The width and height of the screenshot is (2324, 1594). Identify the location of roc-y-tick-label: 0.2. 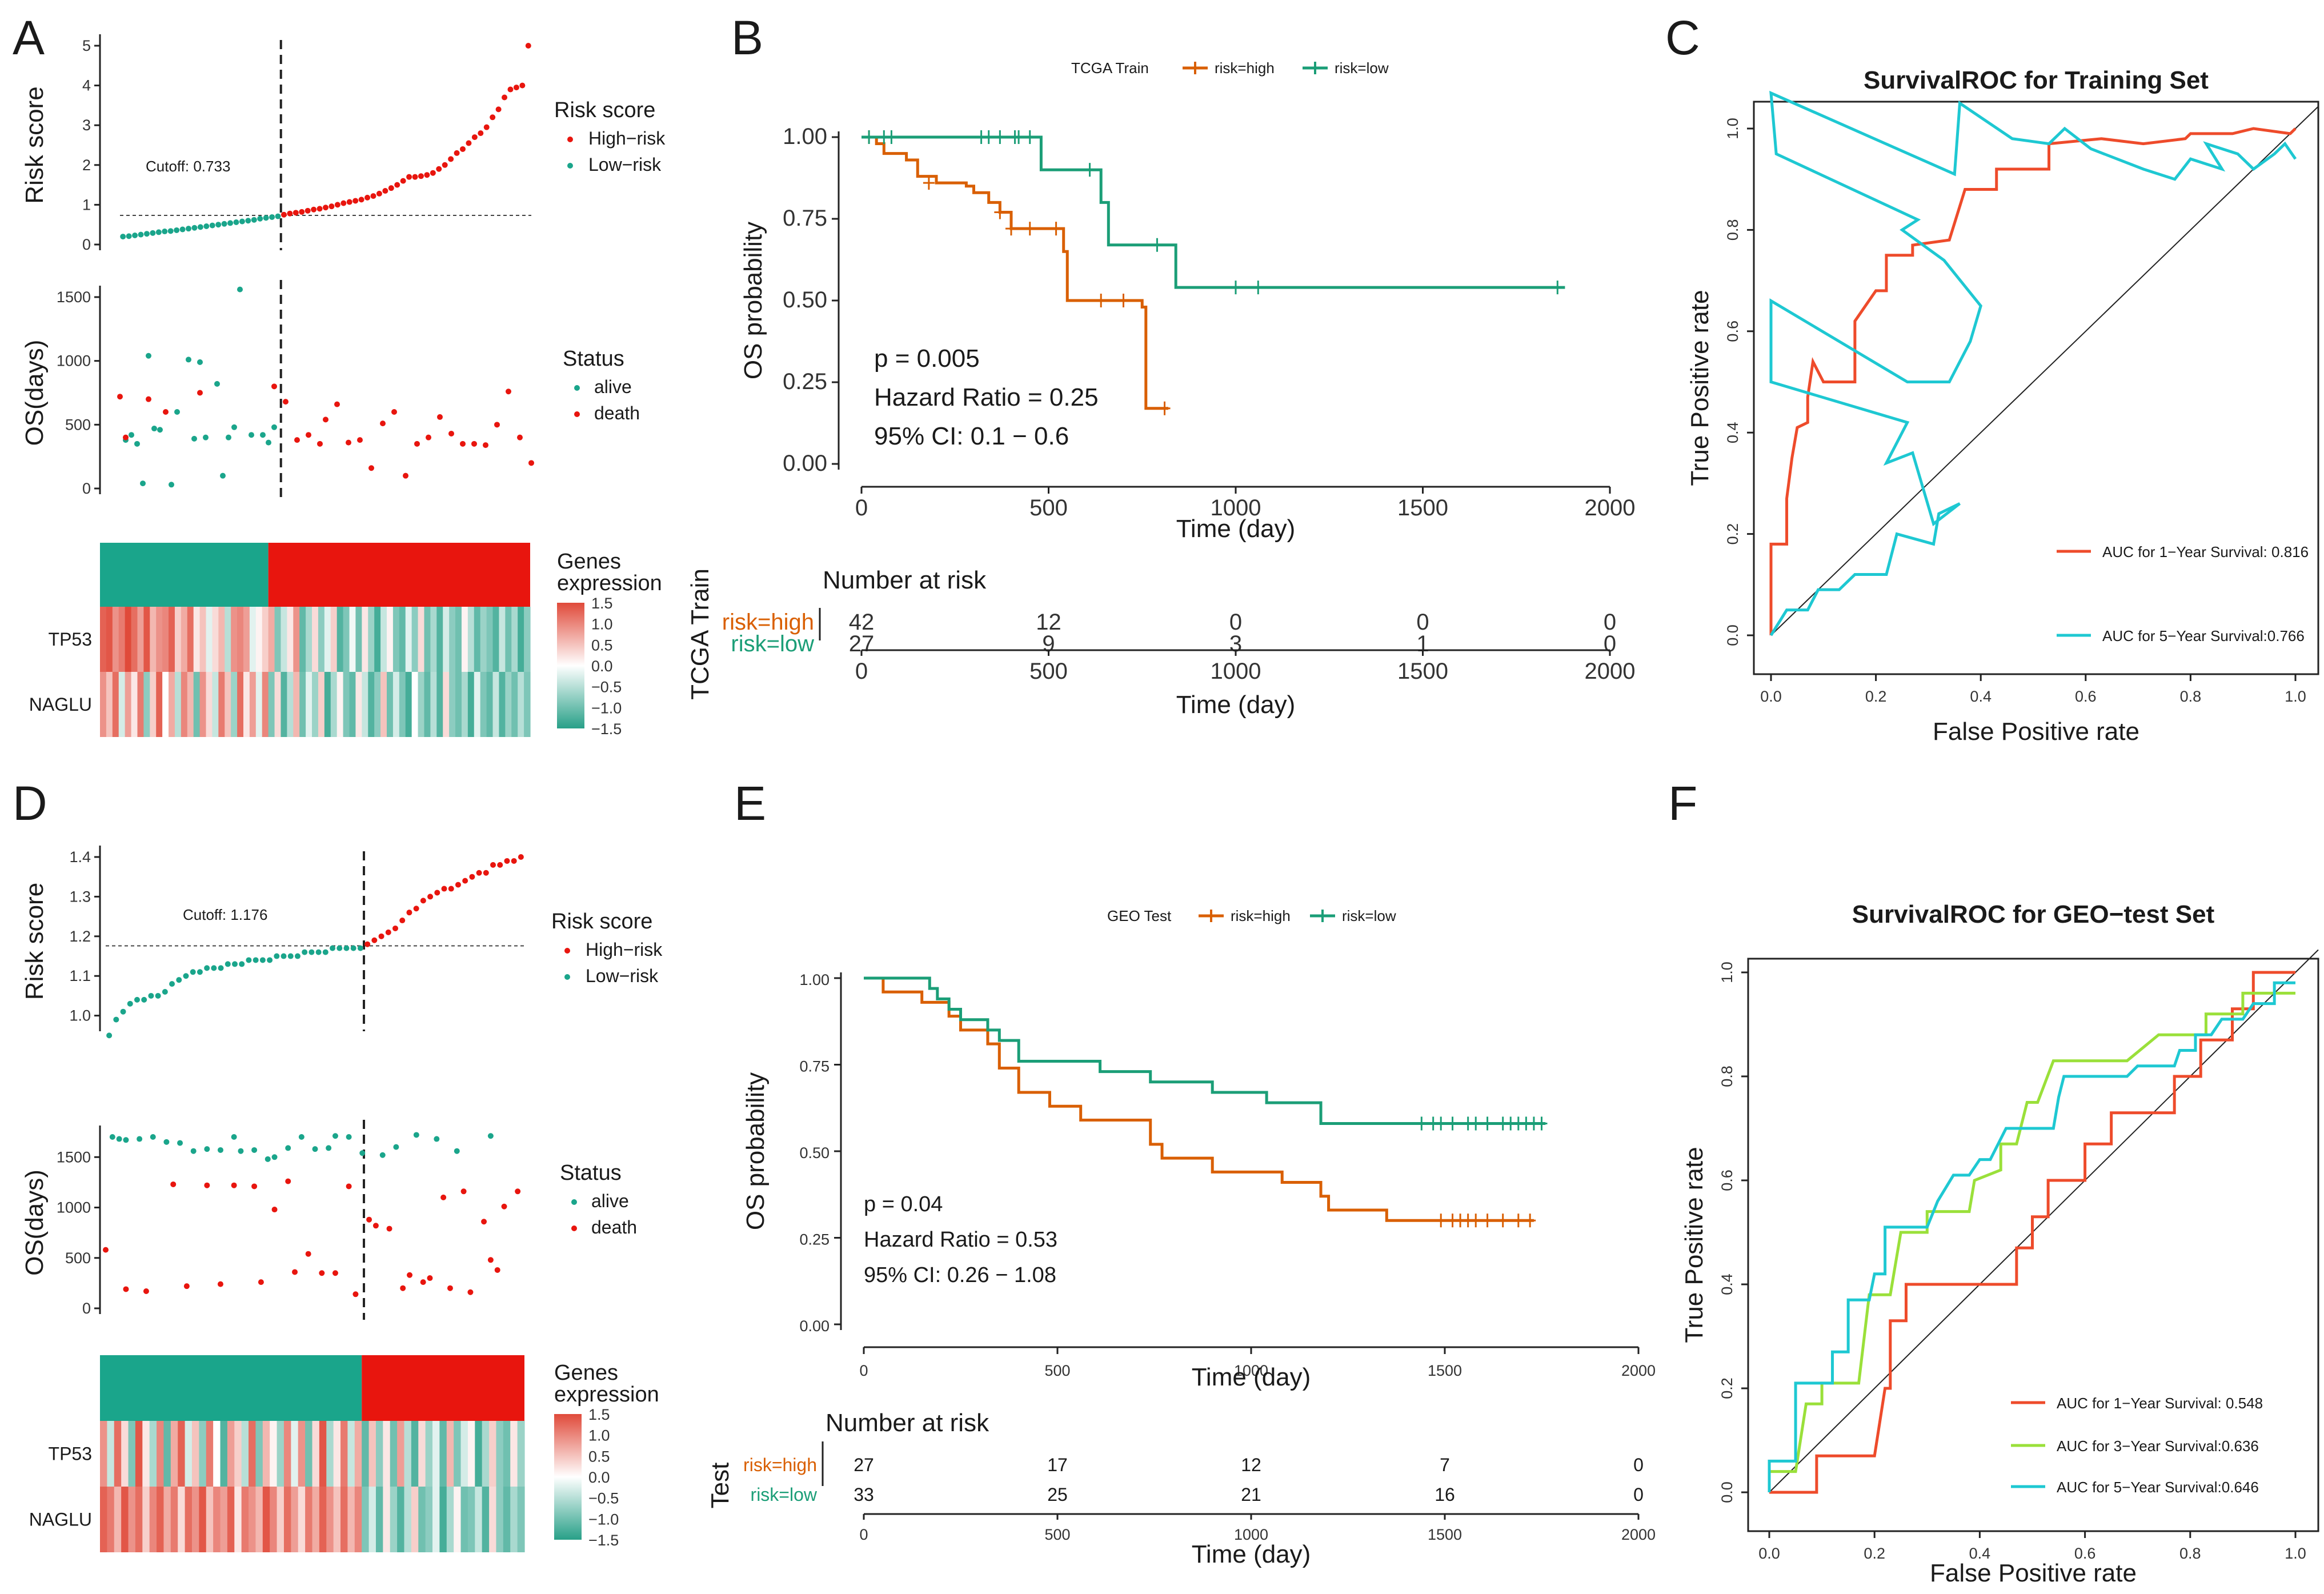
(1732, 534).